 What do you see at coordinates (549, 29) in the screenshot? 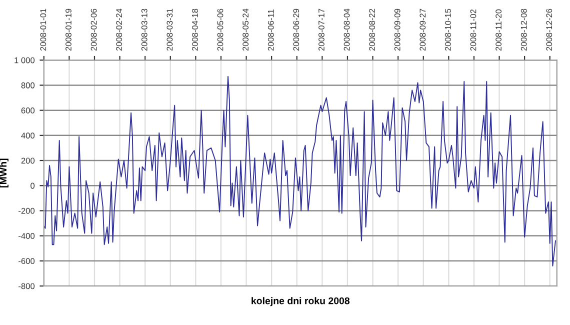
I see `x-tick-label: 2008-12-26` at bounding box center [549, 29].